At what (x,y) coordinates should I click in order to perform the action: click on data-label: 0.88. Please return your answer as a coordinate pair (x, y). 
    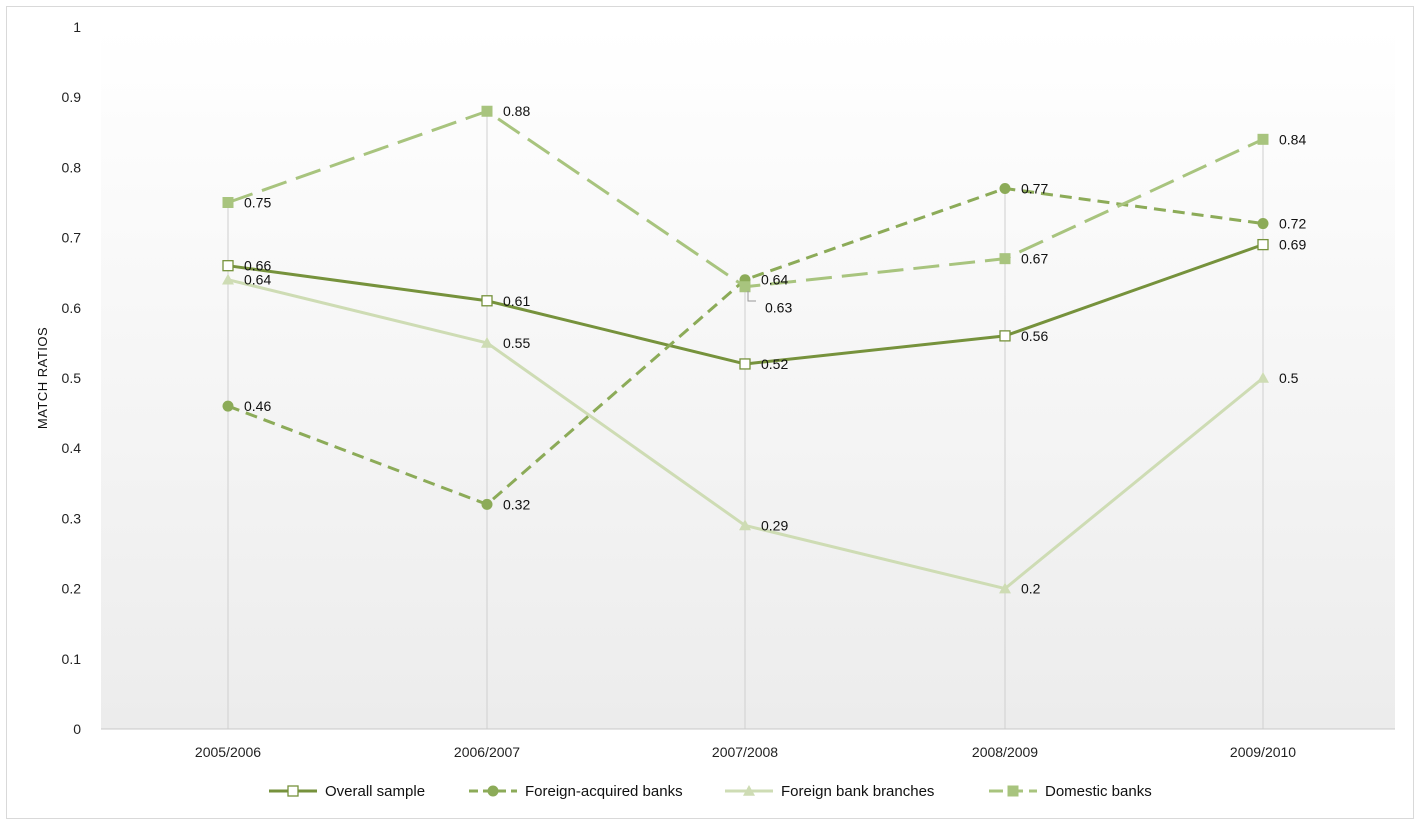
    Looking at the image, I should click on (516, 111).